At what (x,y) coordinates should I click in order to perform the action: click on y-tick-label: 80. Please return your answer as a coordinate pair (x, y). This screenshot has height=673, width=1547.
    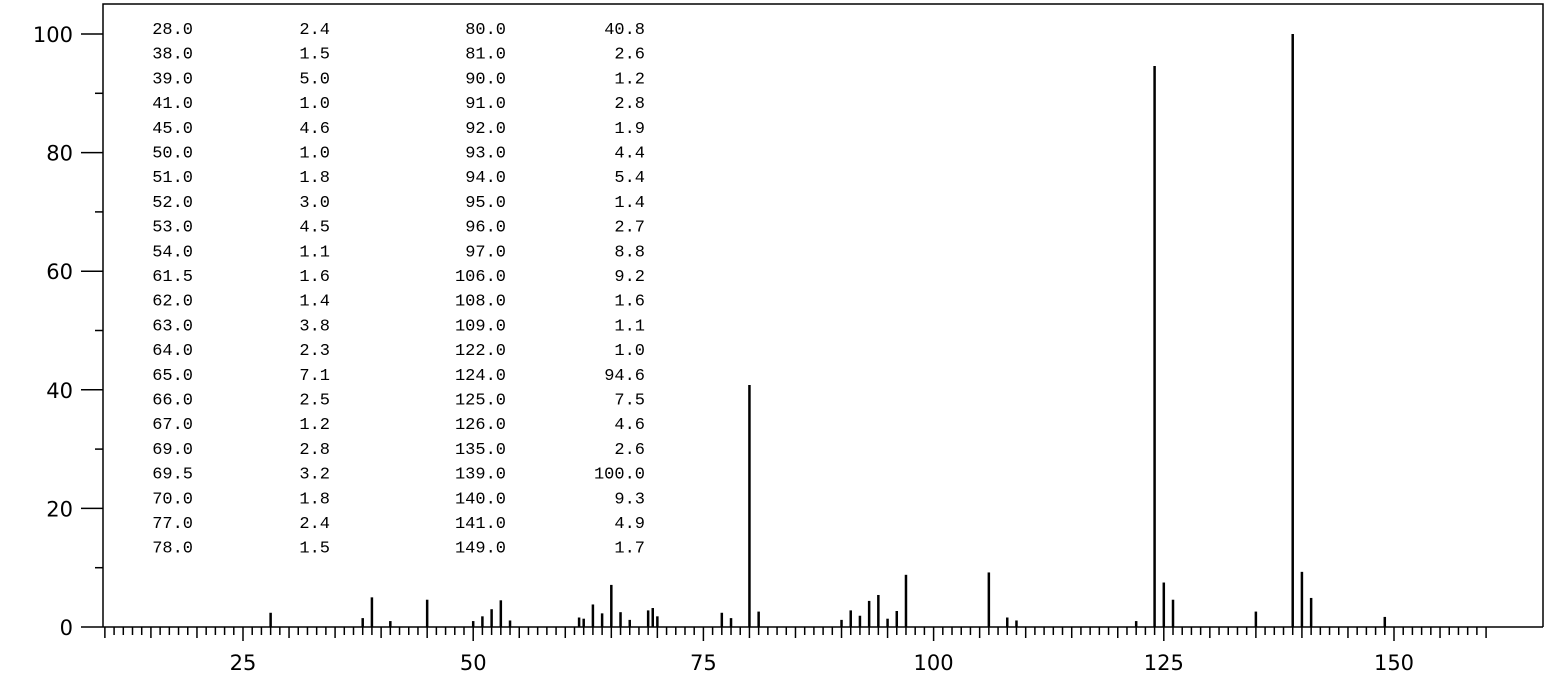
    Looking at the image, I should click on (59, 154).